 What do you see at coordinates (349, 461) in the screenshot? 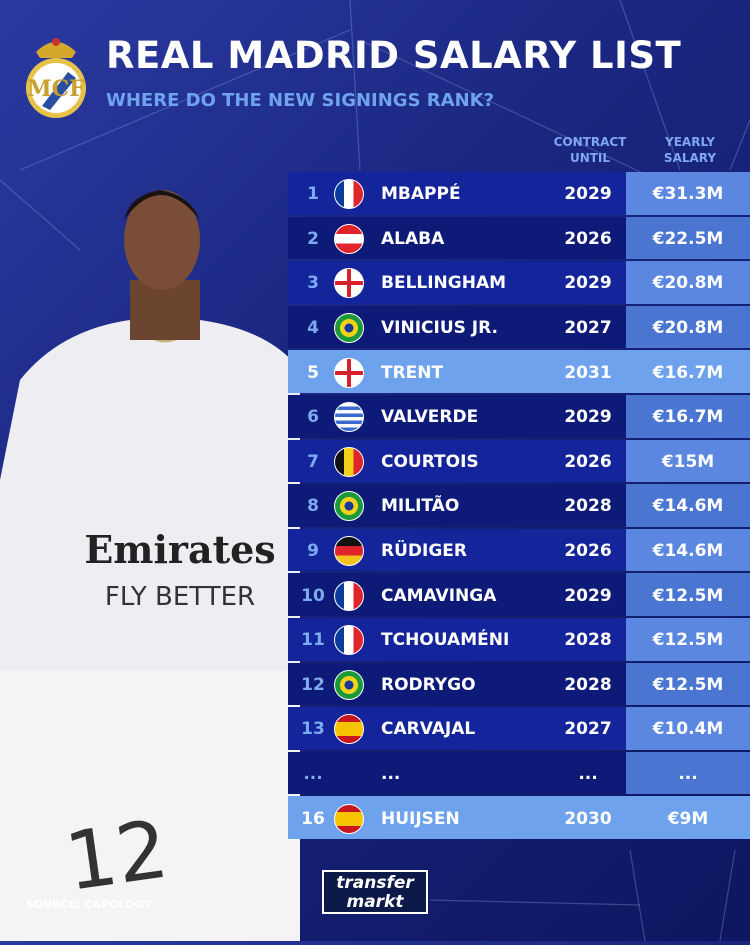
I see `flag-belgium-icon` at bounding box center [349, 461].